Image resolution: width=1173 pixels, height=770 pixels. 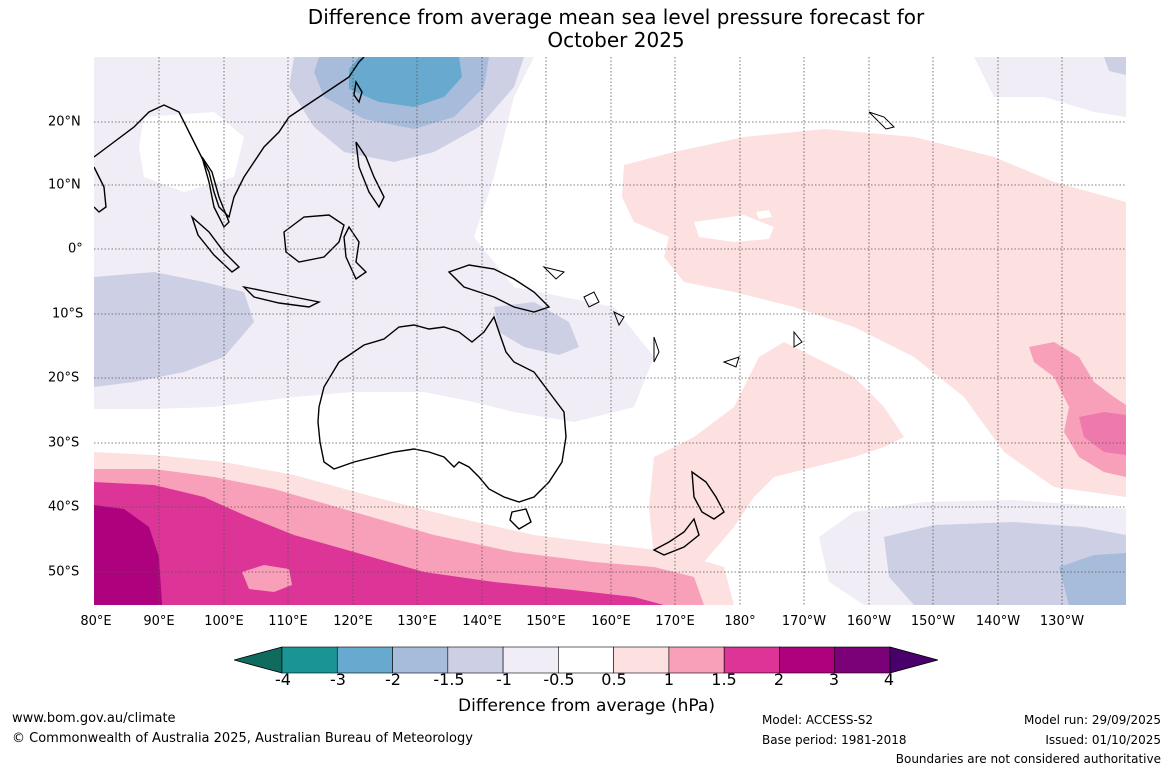 I want to click on coastline-taiwan, so click(x=358, y=91).